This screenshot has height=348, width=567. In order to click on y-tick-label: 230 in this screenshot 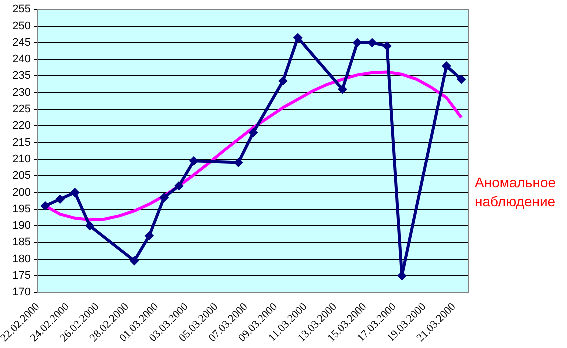, I will do `click(21, 92)`.